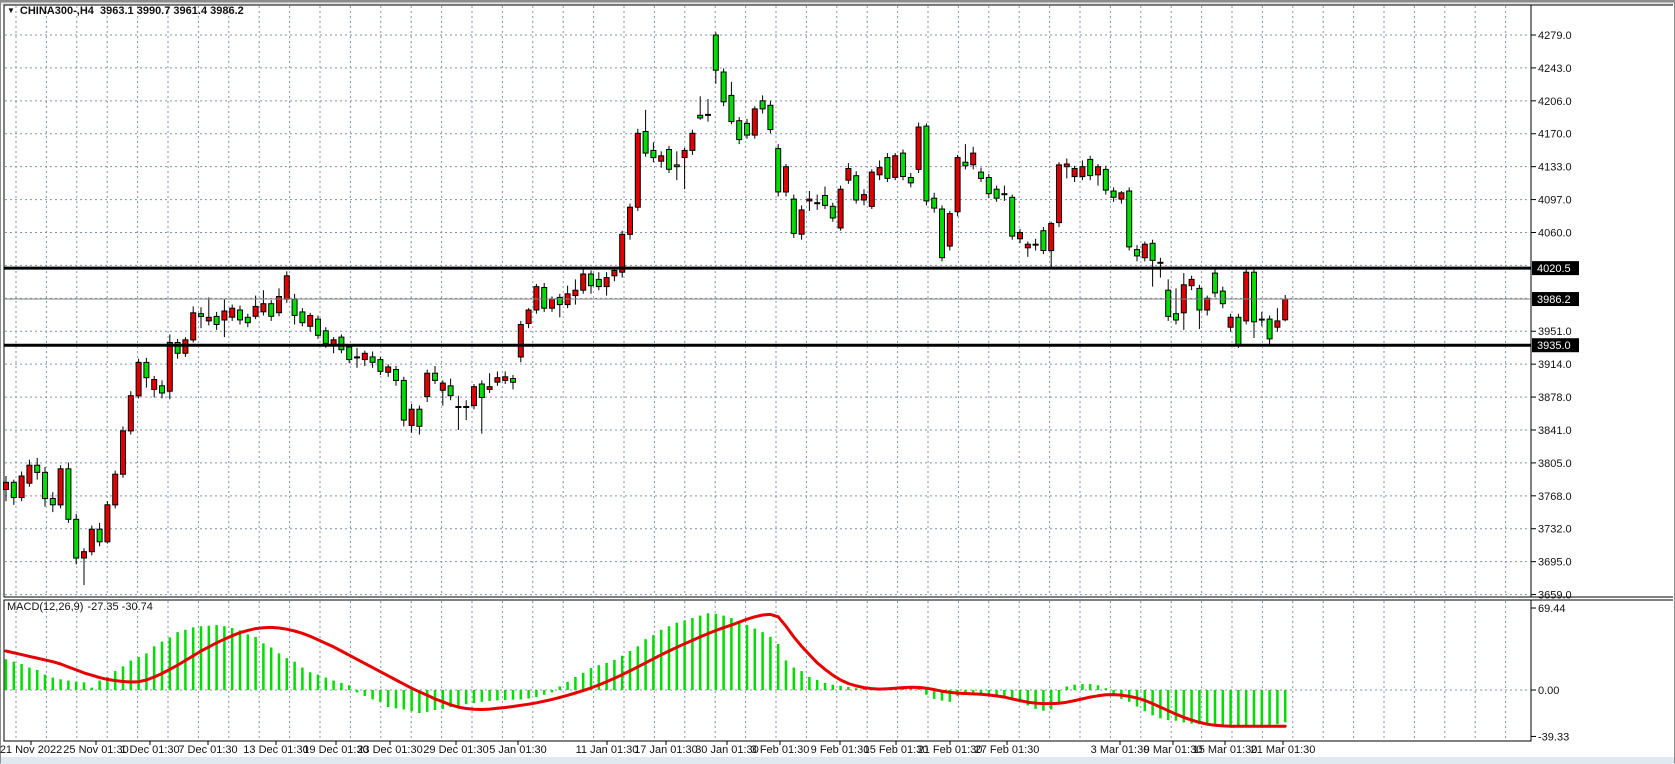 Image resolution: width=1675 pixels, height=764 pixels. Describe the element at coordinates (518, 750) in the screenshot. I see `time-axis-label: 5 Jan 01:30` at that location.